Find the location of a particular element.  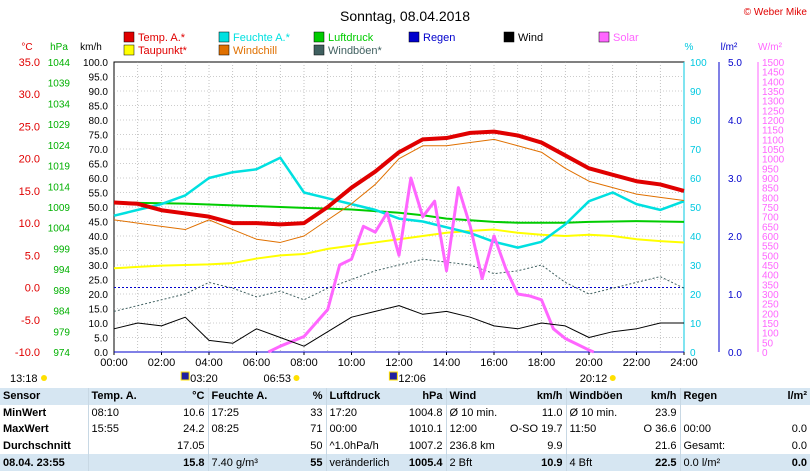

axis-tick-solar: 100 is located at coordinates (770, 334).